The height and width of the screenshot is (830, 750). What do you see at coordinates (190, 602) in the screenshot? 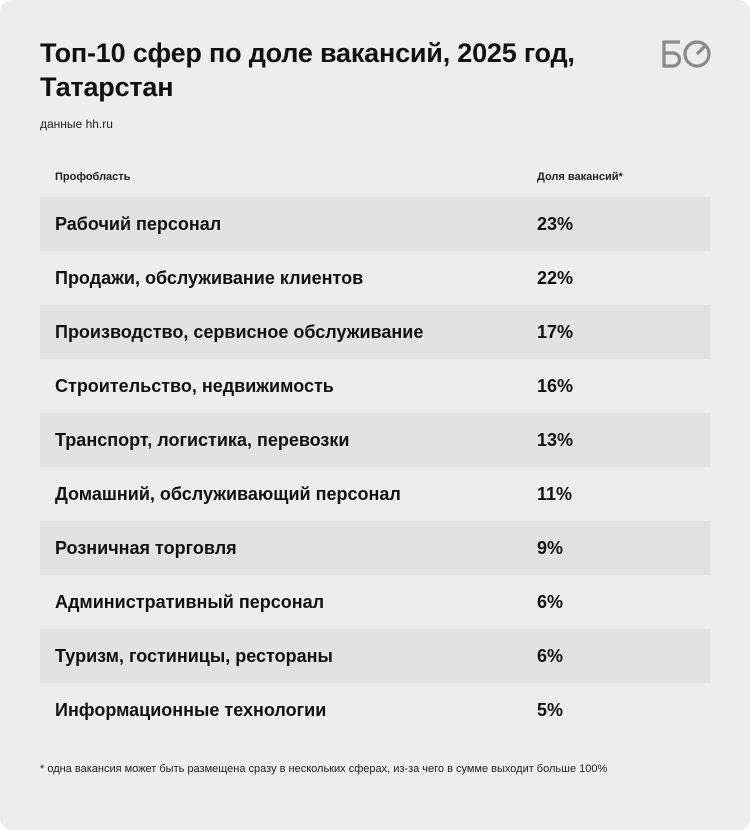
I see `row-category-label: Административный персонал` at bounding box center [190, 602].